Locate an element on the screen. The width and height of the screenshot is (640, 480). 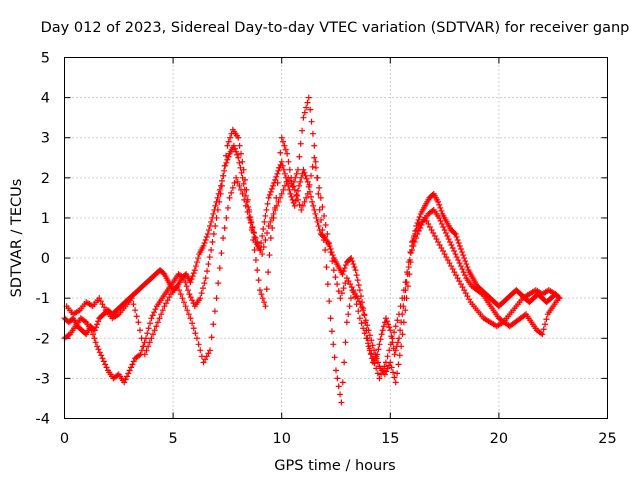
x-tick-label: 25 is located at coordinates (607, 439).